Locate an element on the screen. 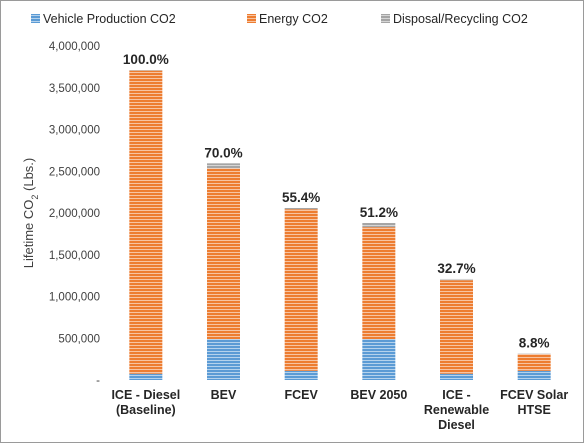 The height and width of the screenshot is (444, 584). y-axis-title: Lifetime CO2 (Lbs.) is located at coordinates (30, 213).